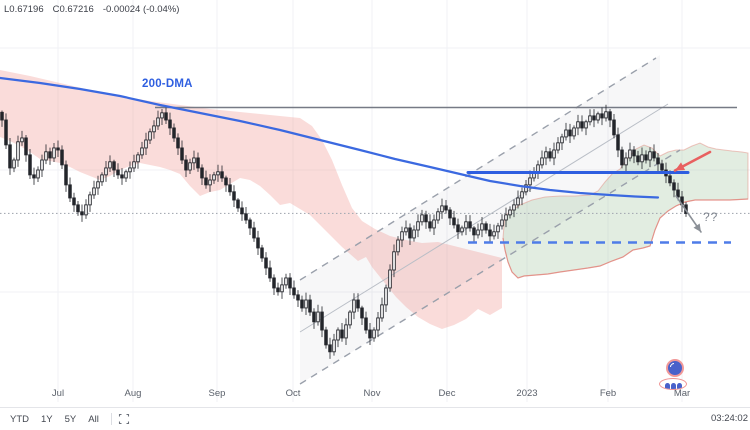 The height and width of the screenshot is (430, 750). Describe the element at coordinates (692, 161) in the screenshot. I see `red-breakdown-arrow` at that location.